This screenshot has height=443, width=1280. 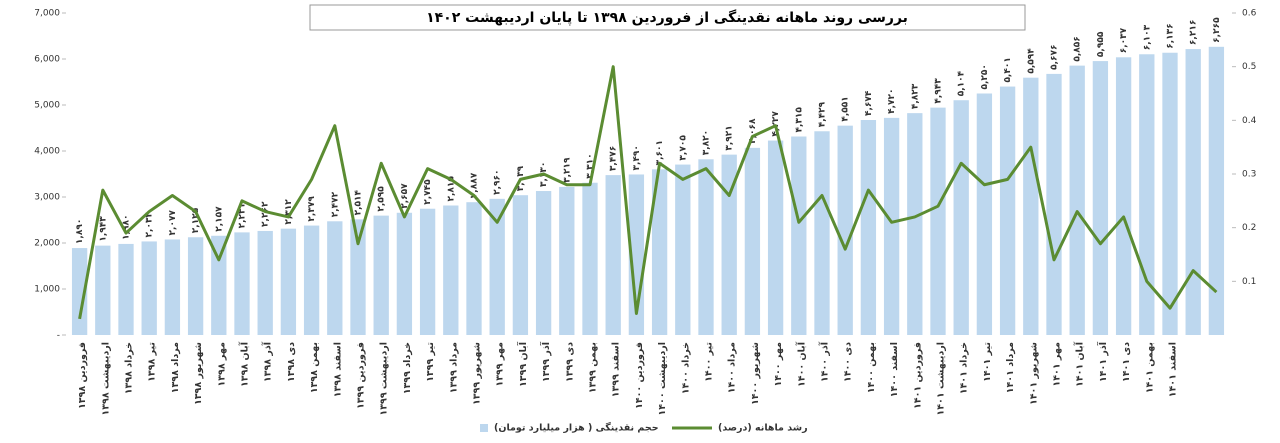 What do you see at coordinates (683, 148) in the screenshot?
I see `value-label: ۳,۷۰۵` at bounding box center [683, 148].